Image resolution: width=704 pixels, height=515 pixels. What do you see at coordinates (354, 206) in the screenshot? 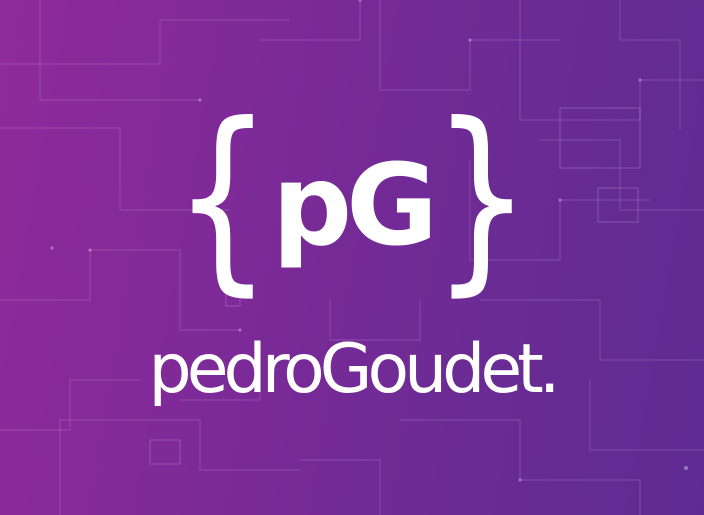
I see `logo-monogram: pG` at bounding box center [354, 206].